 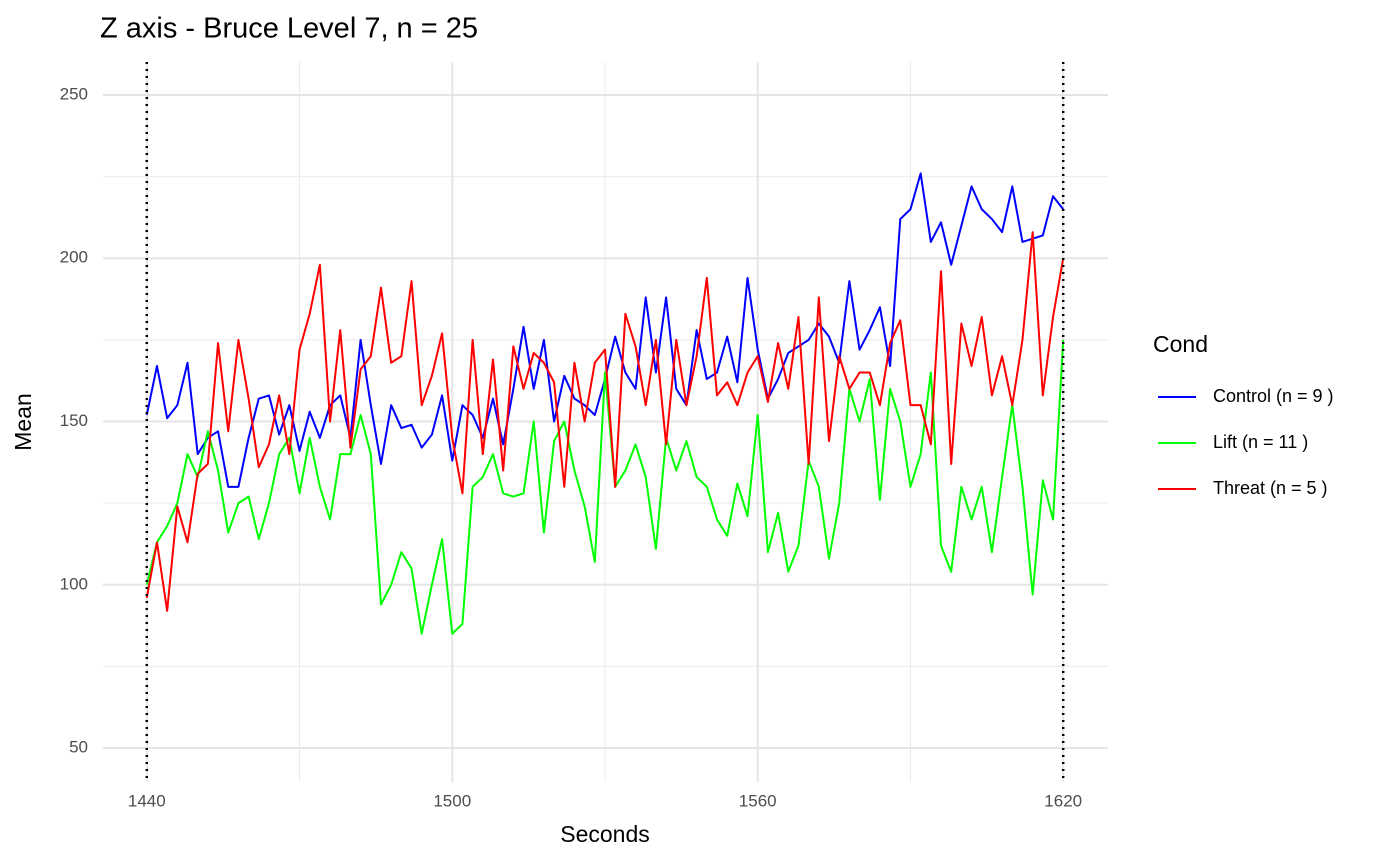 I want to click on y-tick-label: 50, so click(x=78, y=747).